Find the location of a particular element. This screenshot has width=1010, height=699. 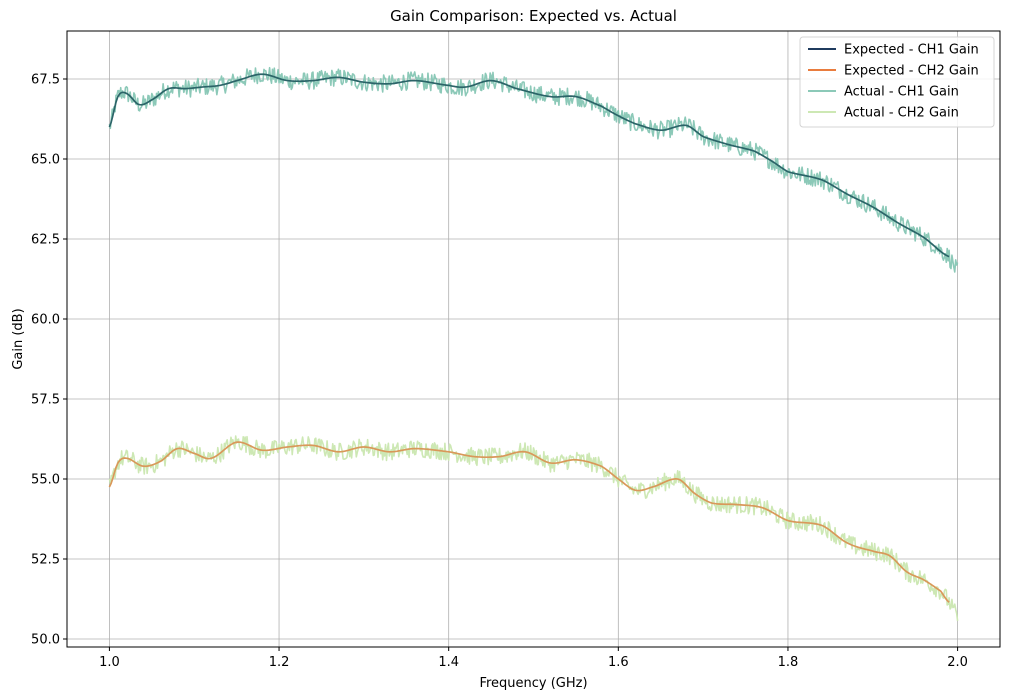

y-axis-title: Gain (dB) is located at coordinates (18, 338).